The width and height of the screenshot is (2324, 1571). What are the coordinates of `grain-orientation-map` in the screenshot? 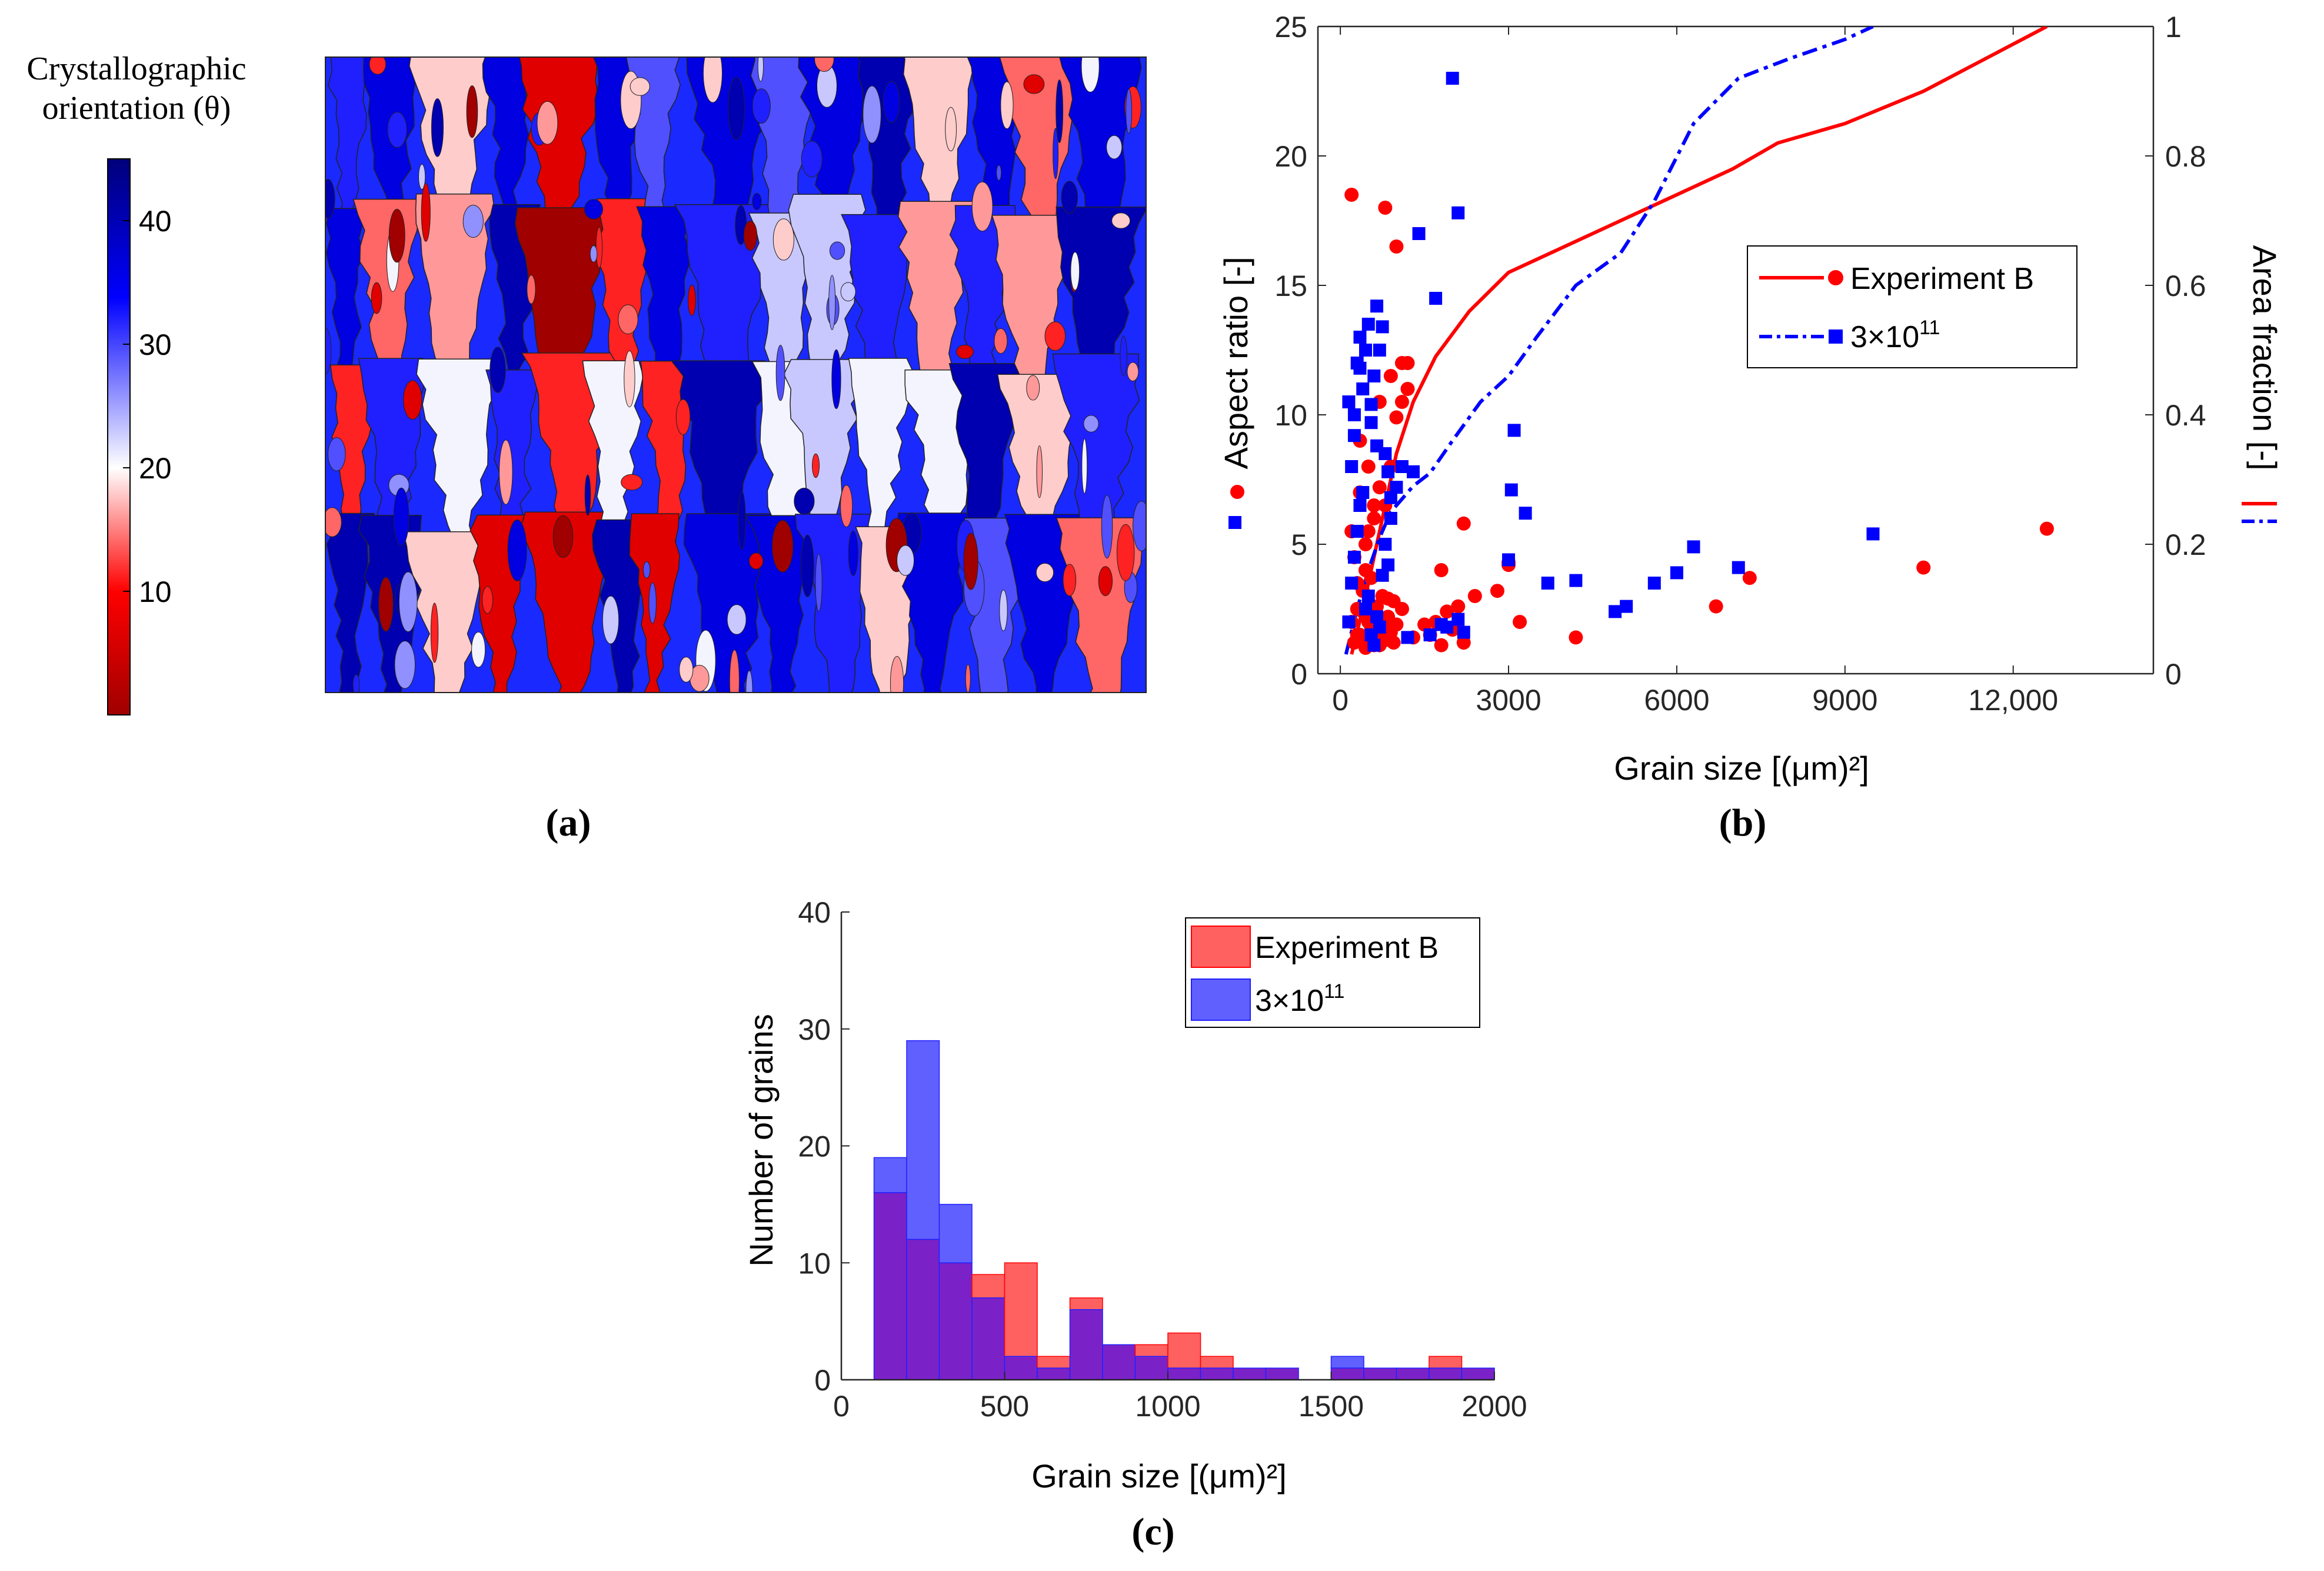 It's located at (736, 374).